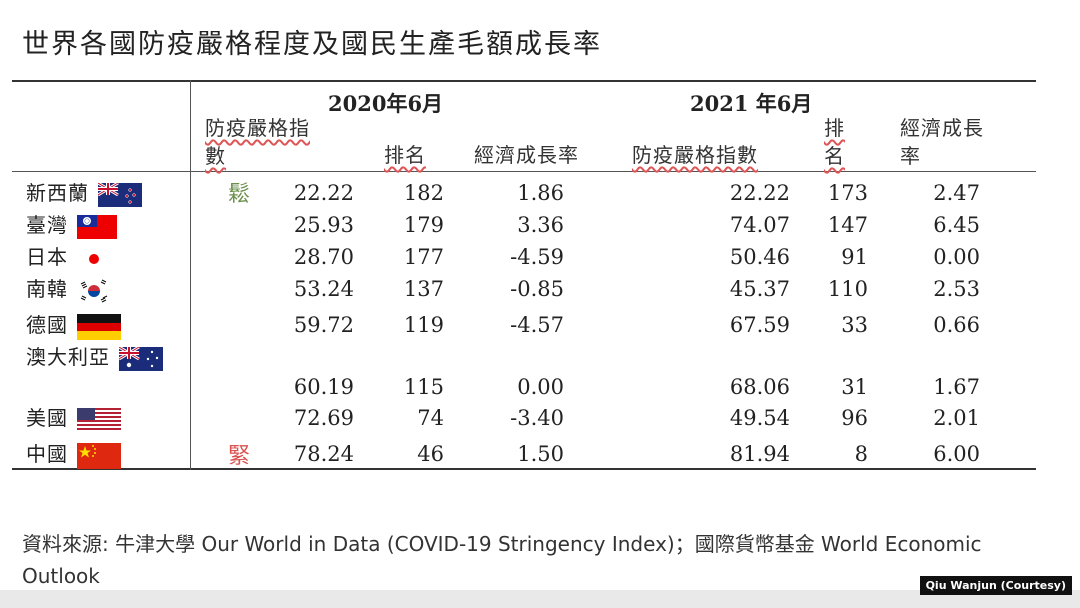  Describe the element at coordinates (47, 325) in the screenshot. I see `country-name: 德國` at that location.